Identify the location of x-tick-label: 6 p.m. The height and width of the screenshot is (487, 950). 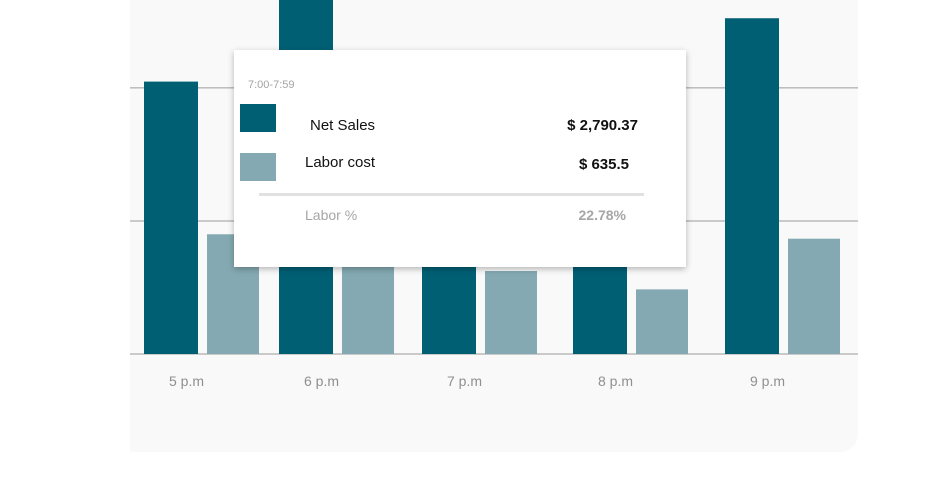
(321, 381).